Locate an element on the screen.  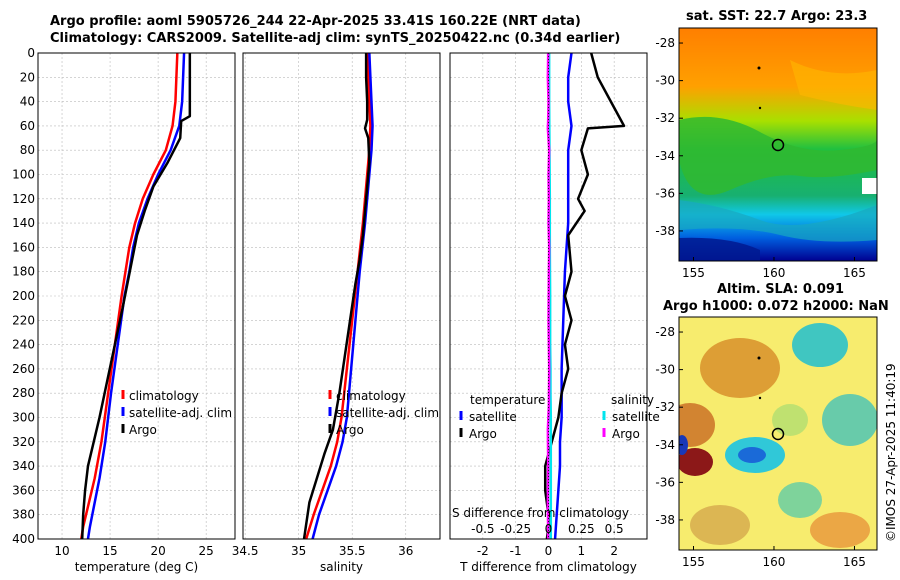
y-tick-label: 120 is located at coordinates (23, 199).